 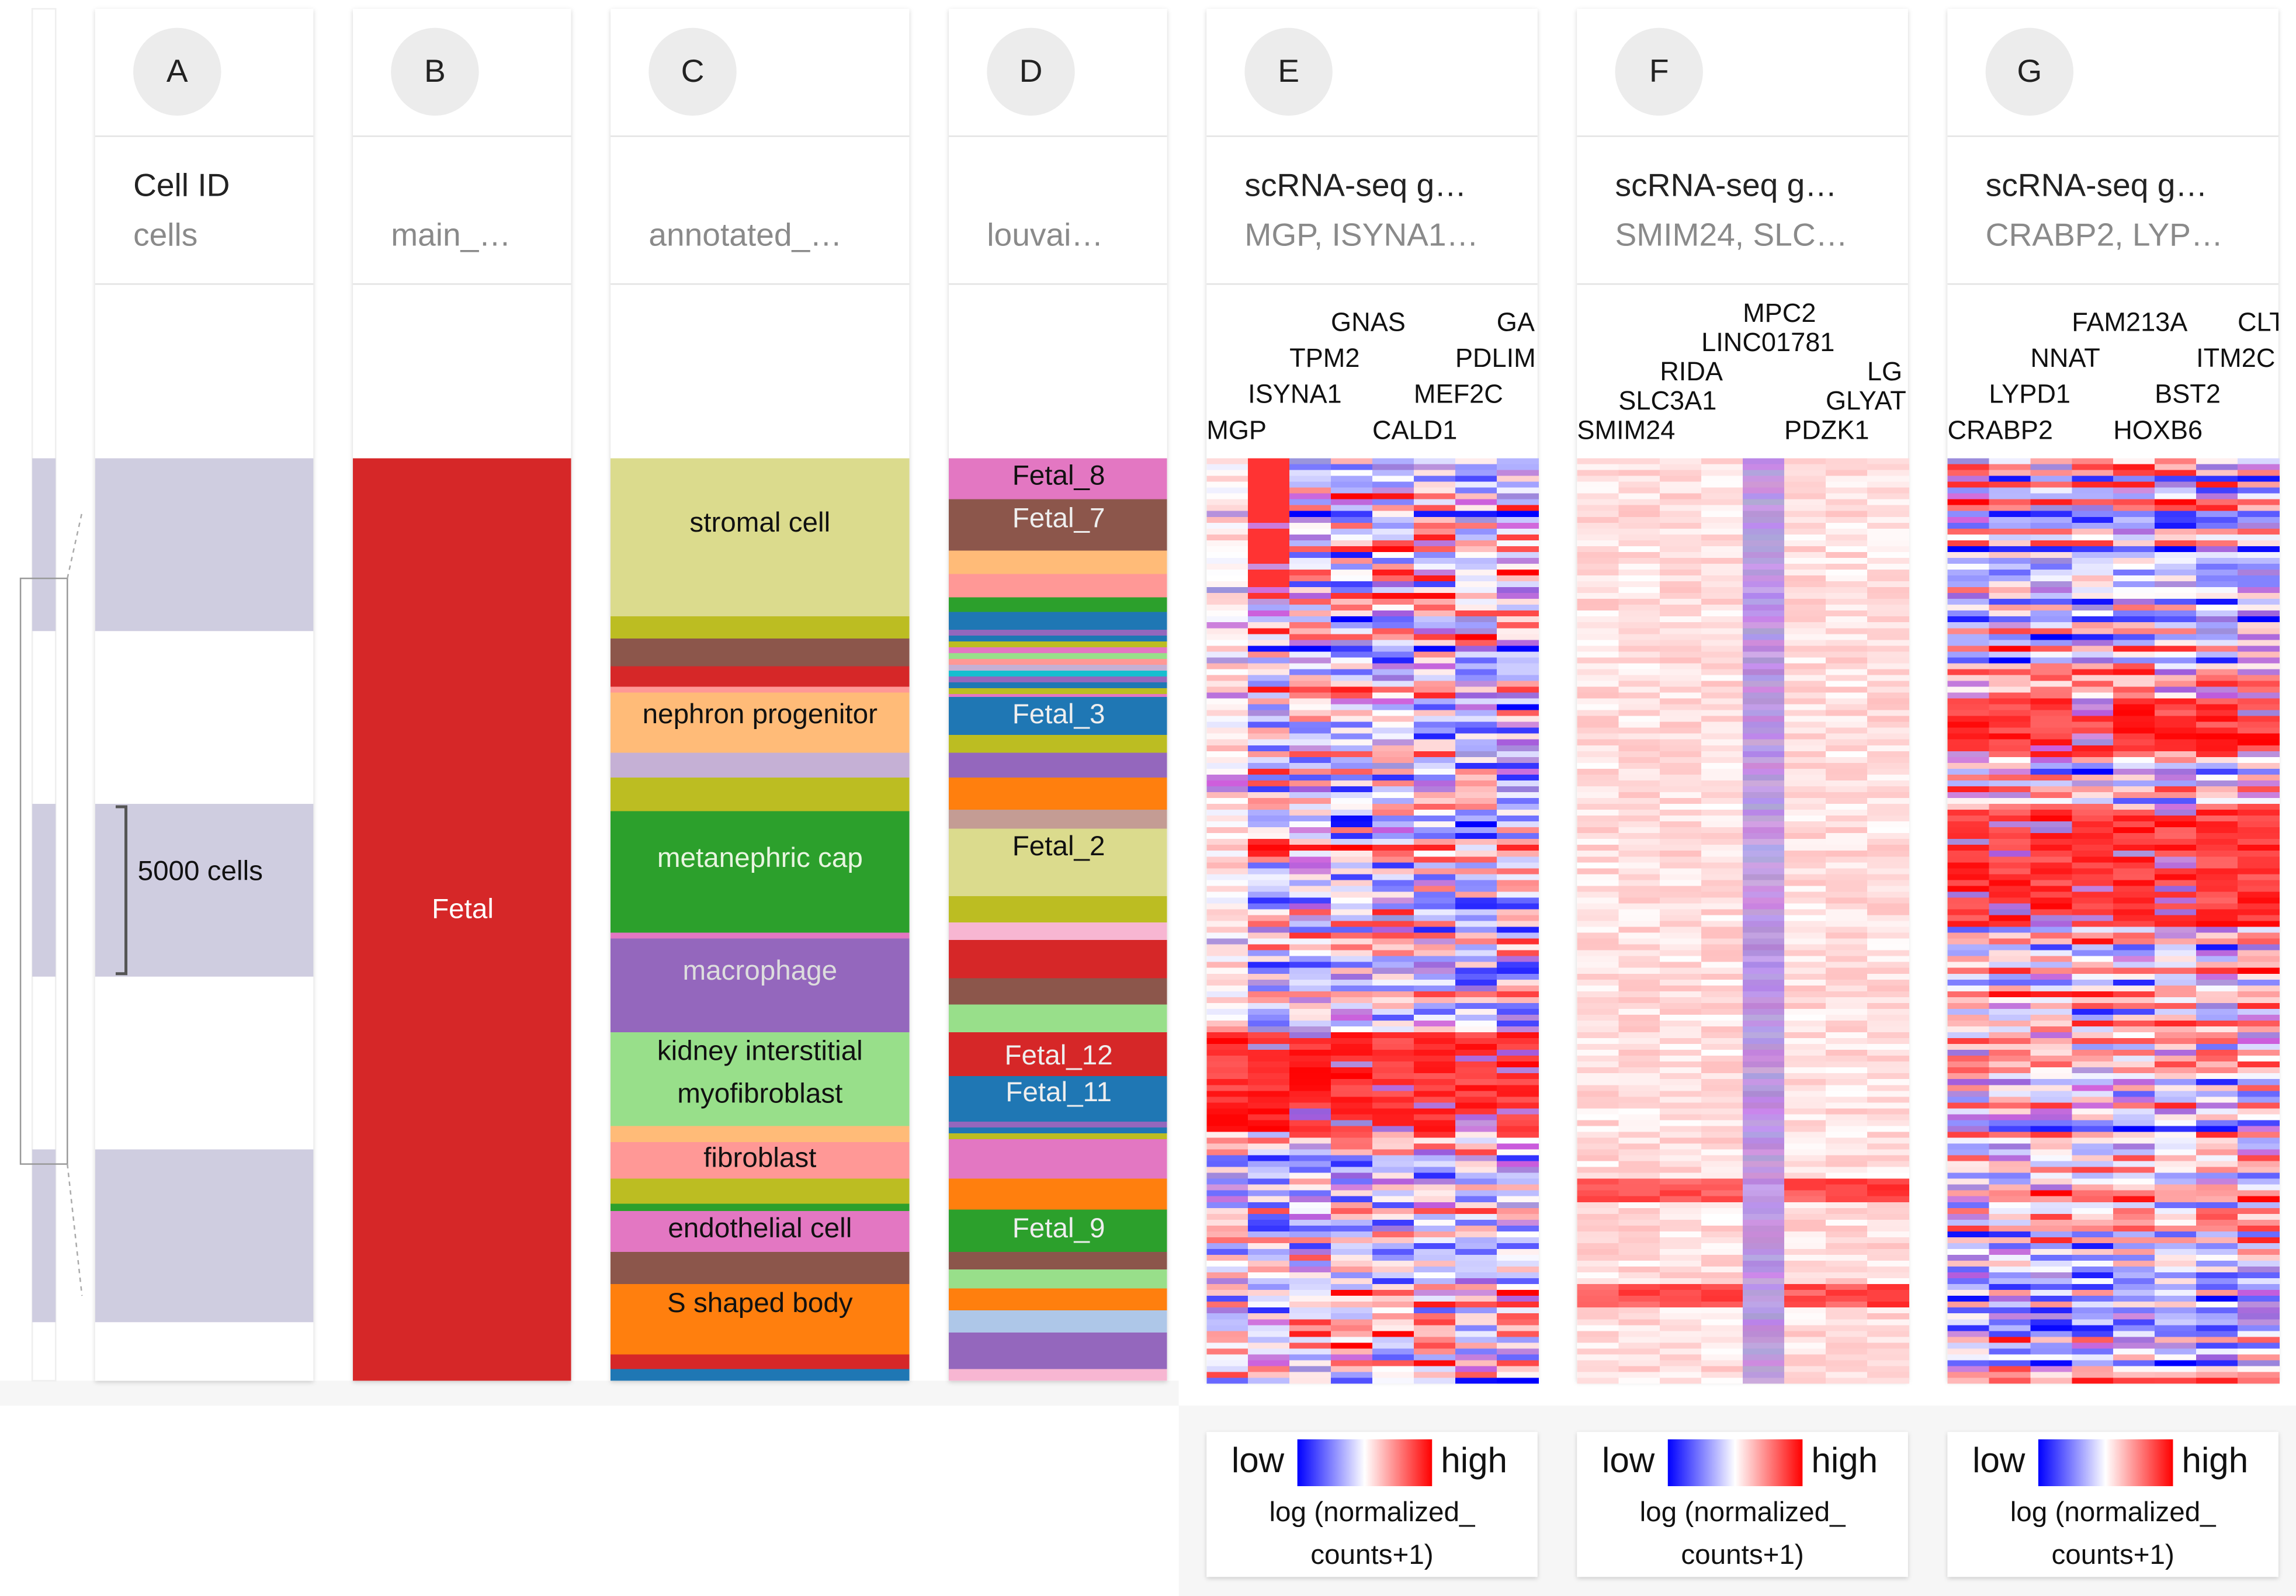 I want to click on heatmap, so click(x=1743, y=921).